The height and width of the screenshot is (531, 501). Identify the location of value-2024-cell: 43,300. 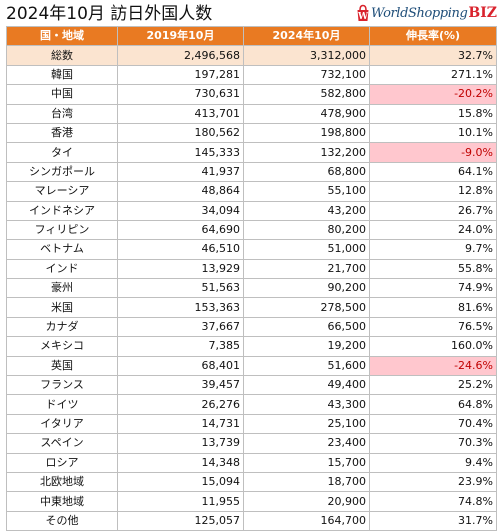
(306, 404).